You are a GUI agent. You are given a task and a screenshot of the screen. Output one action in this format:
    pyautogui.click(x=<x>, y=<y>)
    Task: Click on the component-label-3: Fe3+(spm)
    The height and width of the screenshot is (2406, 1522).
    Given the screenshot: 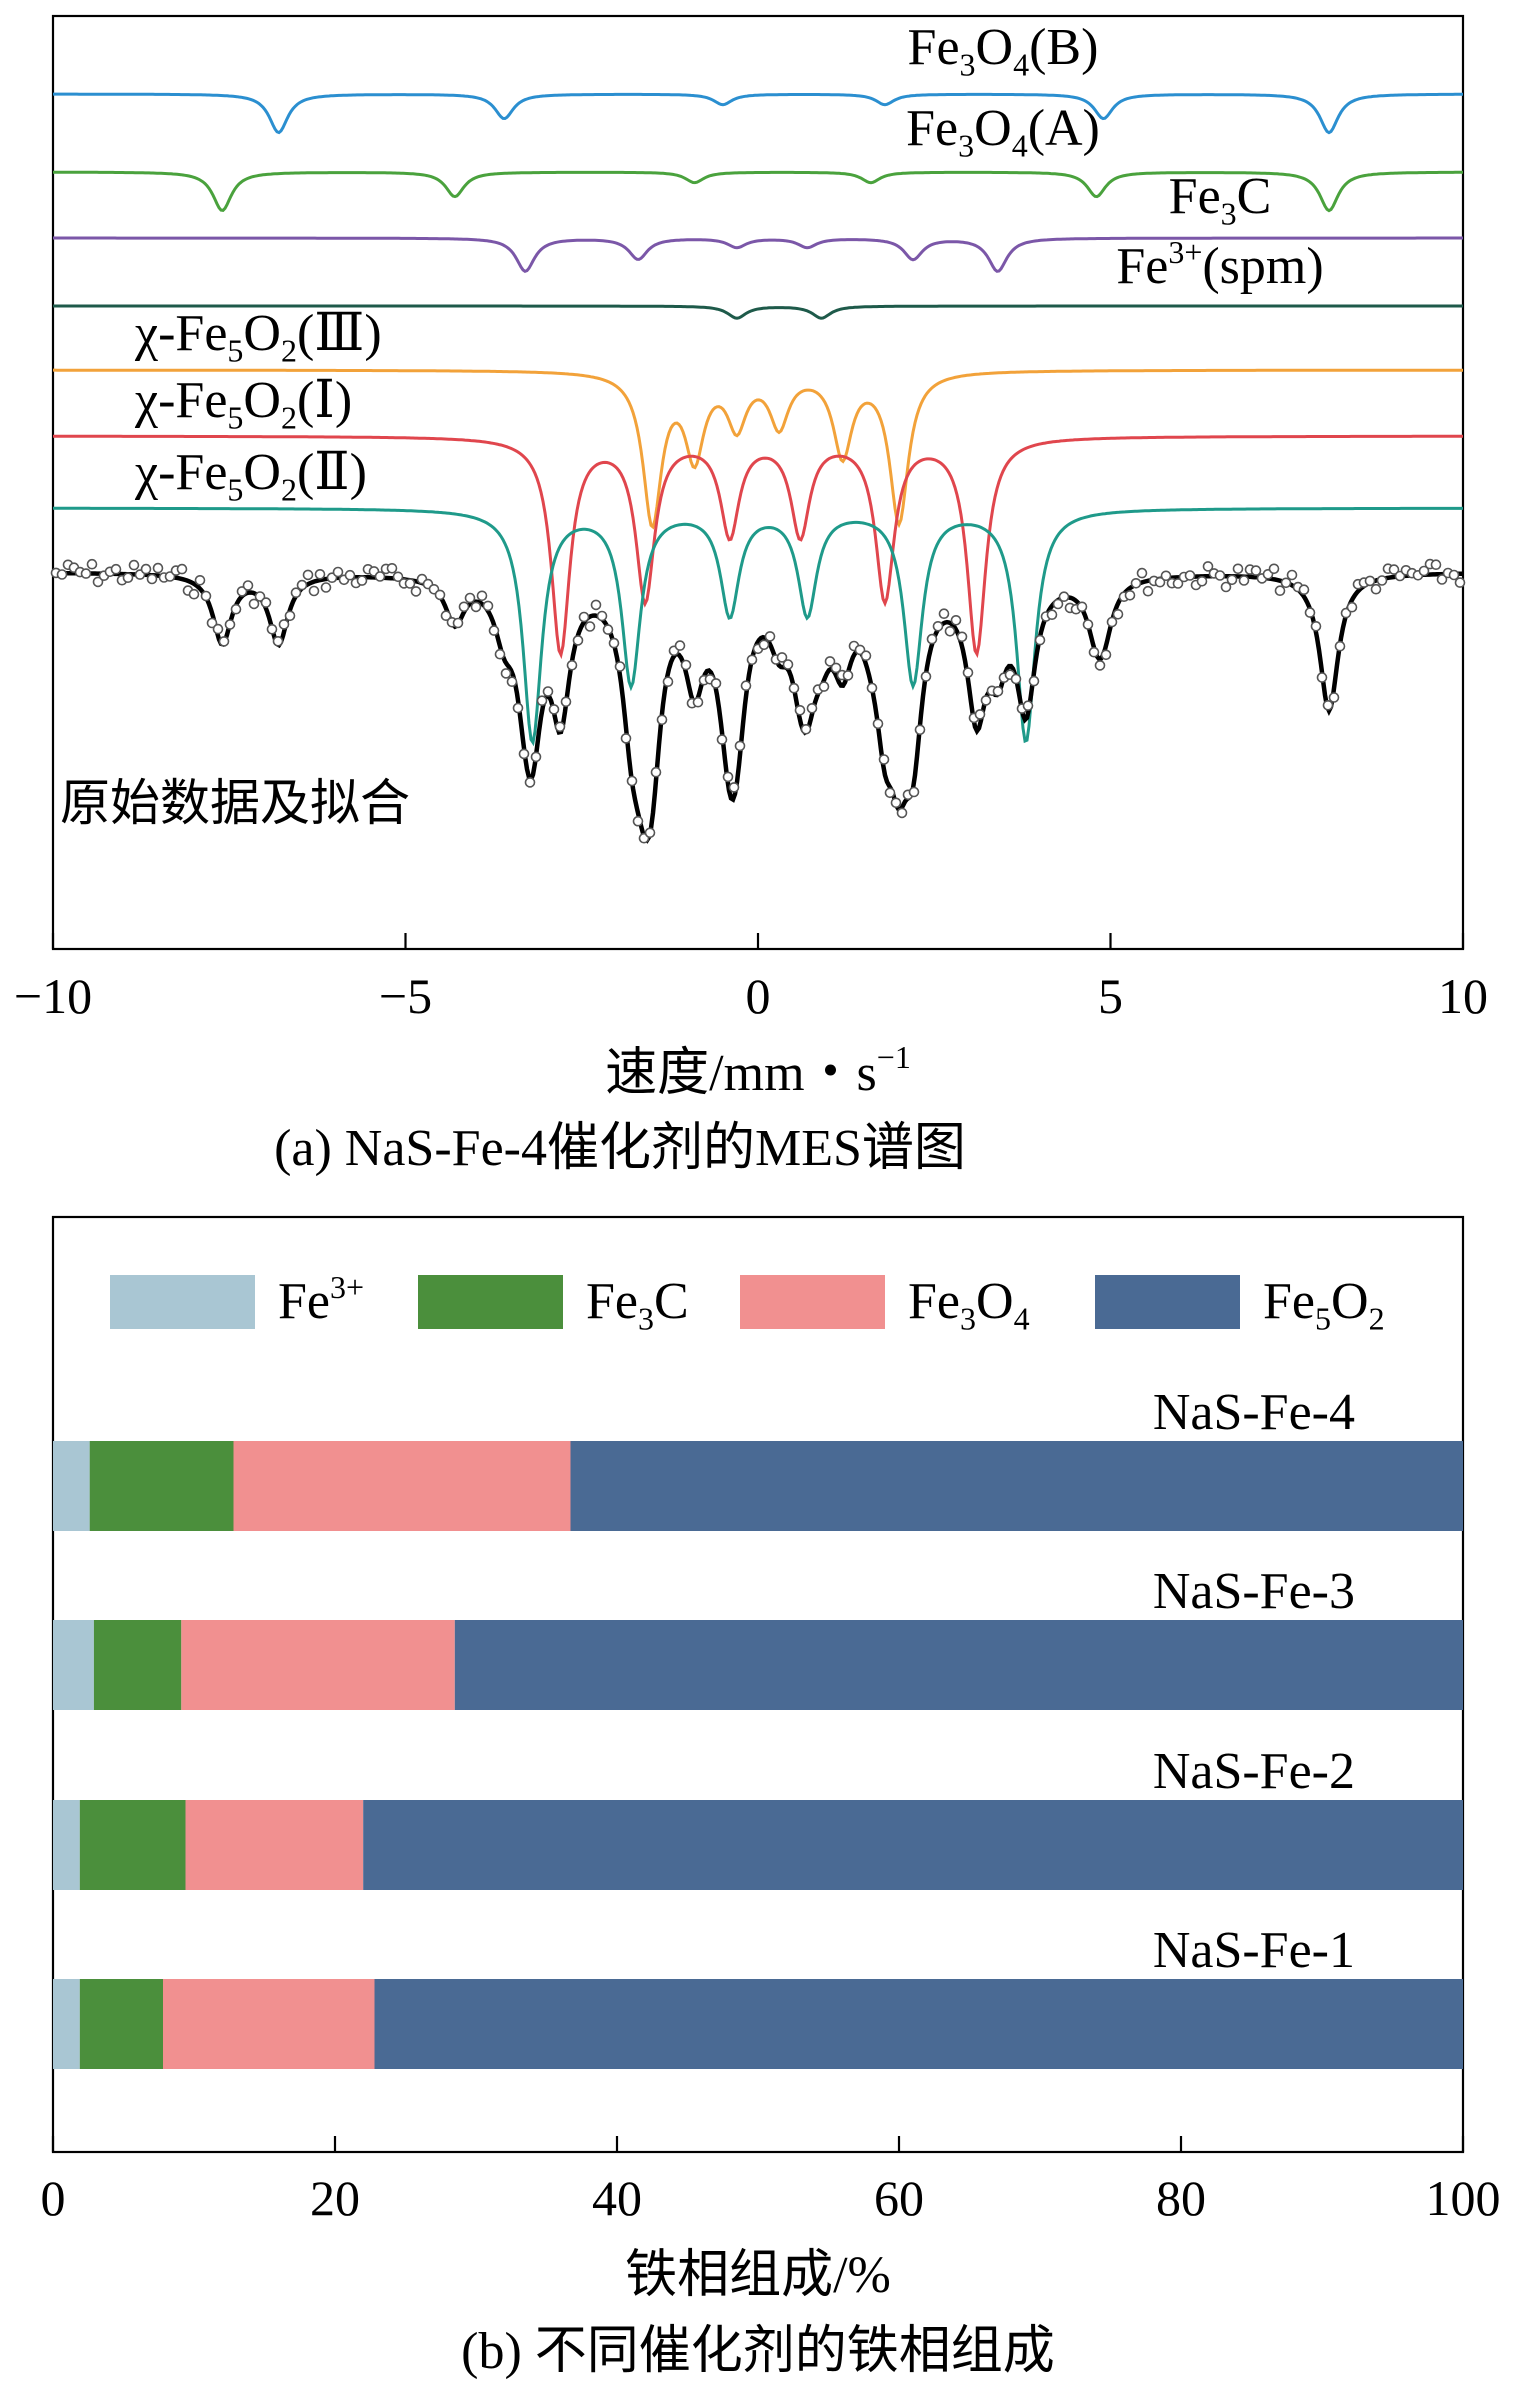 What is the action you would take?
    pyautogui.click(x=1219, y=264)
    